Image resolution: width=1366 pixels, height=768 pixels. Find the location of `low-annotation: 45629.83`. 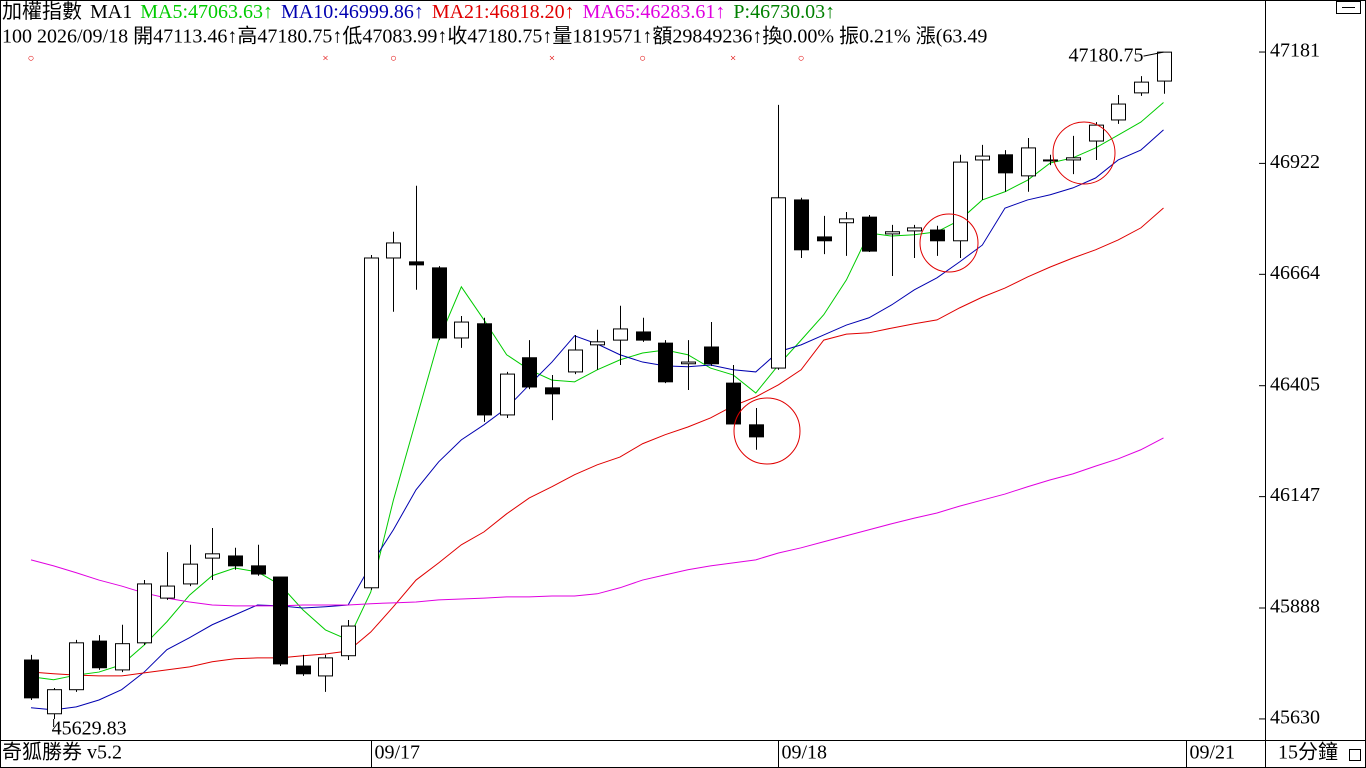

low-annotation: 45629.83 is located at coordinates (89, 729).